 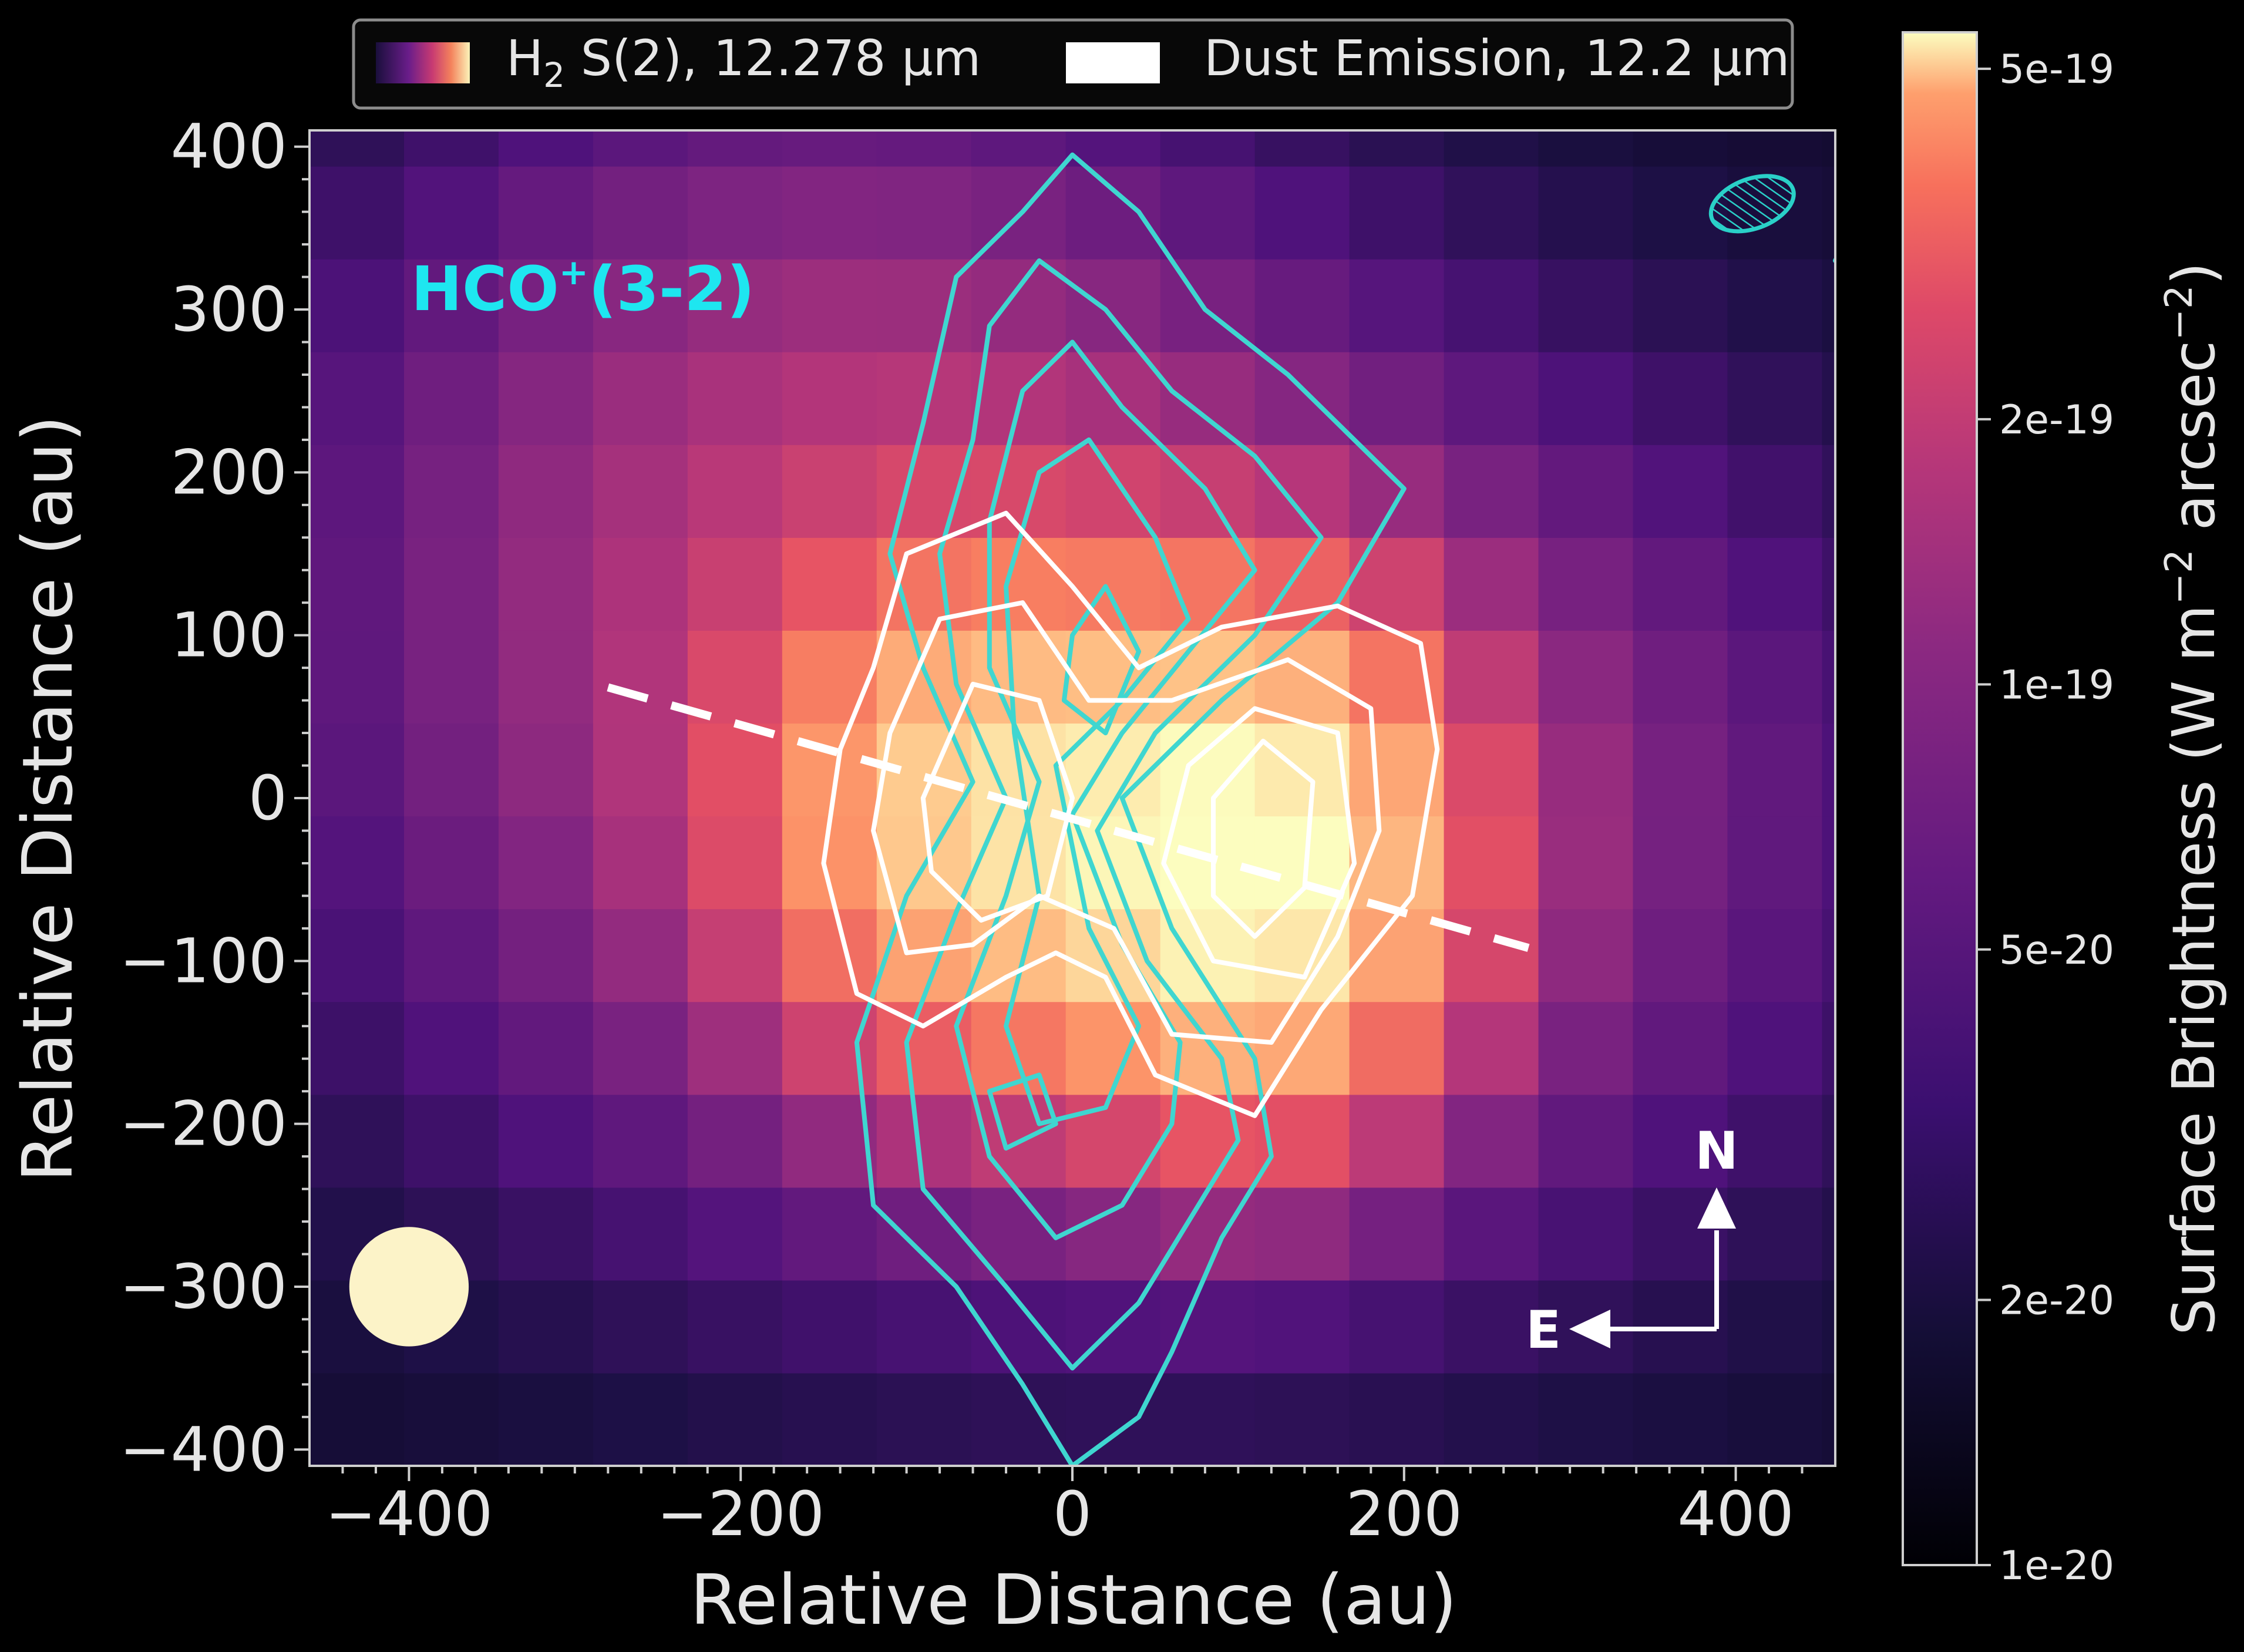 What do you see at coordinates (1113, 62) in the screenshot?
I see `legend-swatch-dust` at bounding box center [1113, 62].